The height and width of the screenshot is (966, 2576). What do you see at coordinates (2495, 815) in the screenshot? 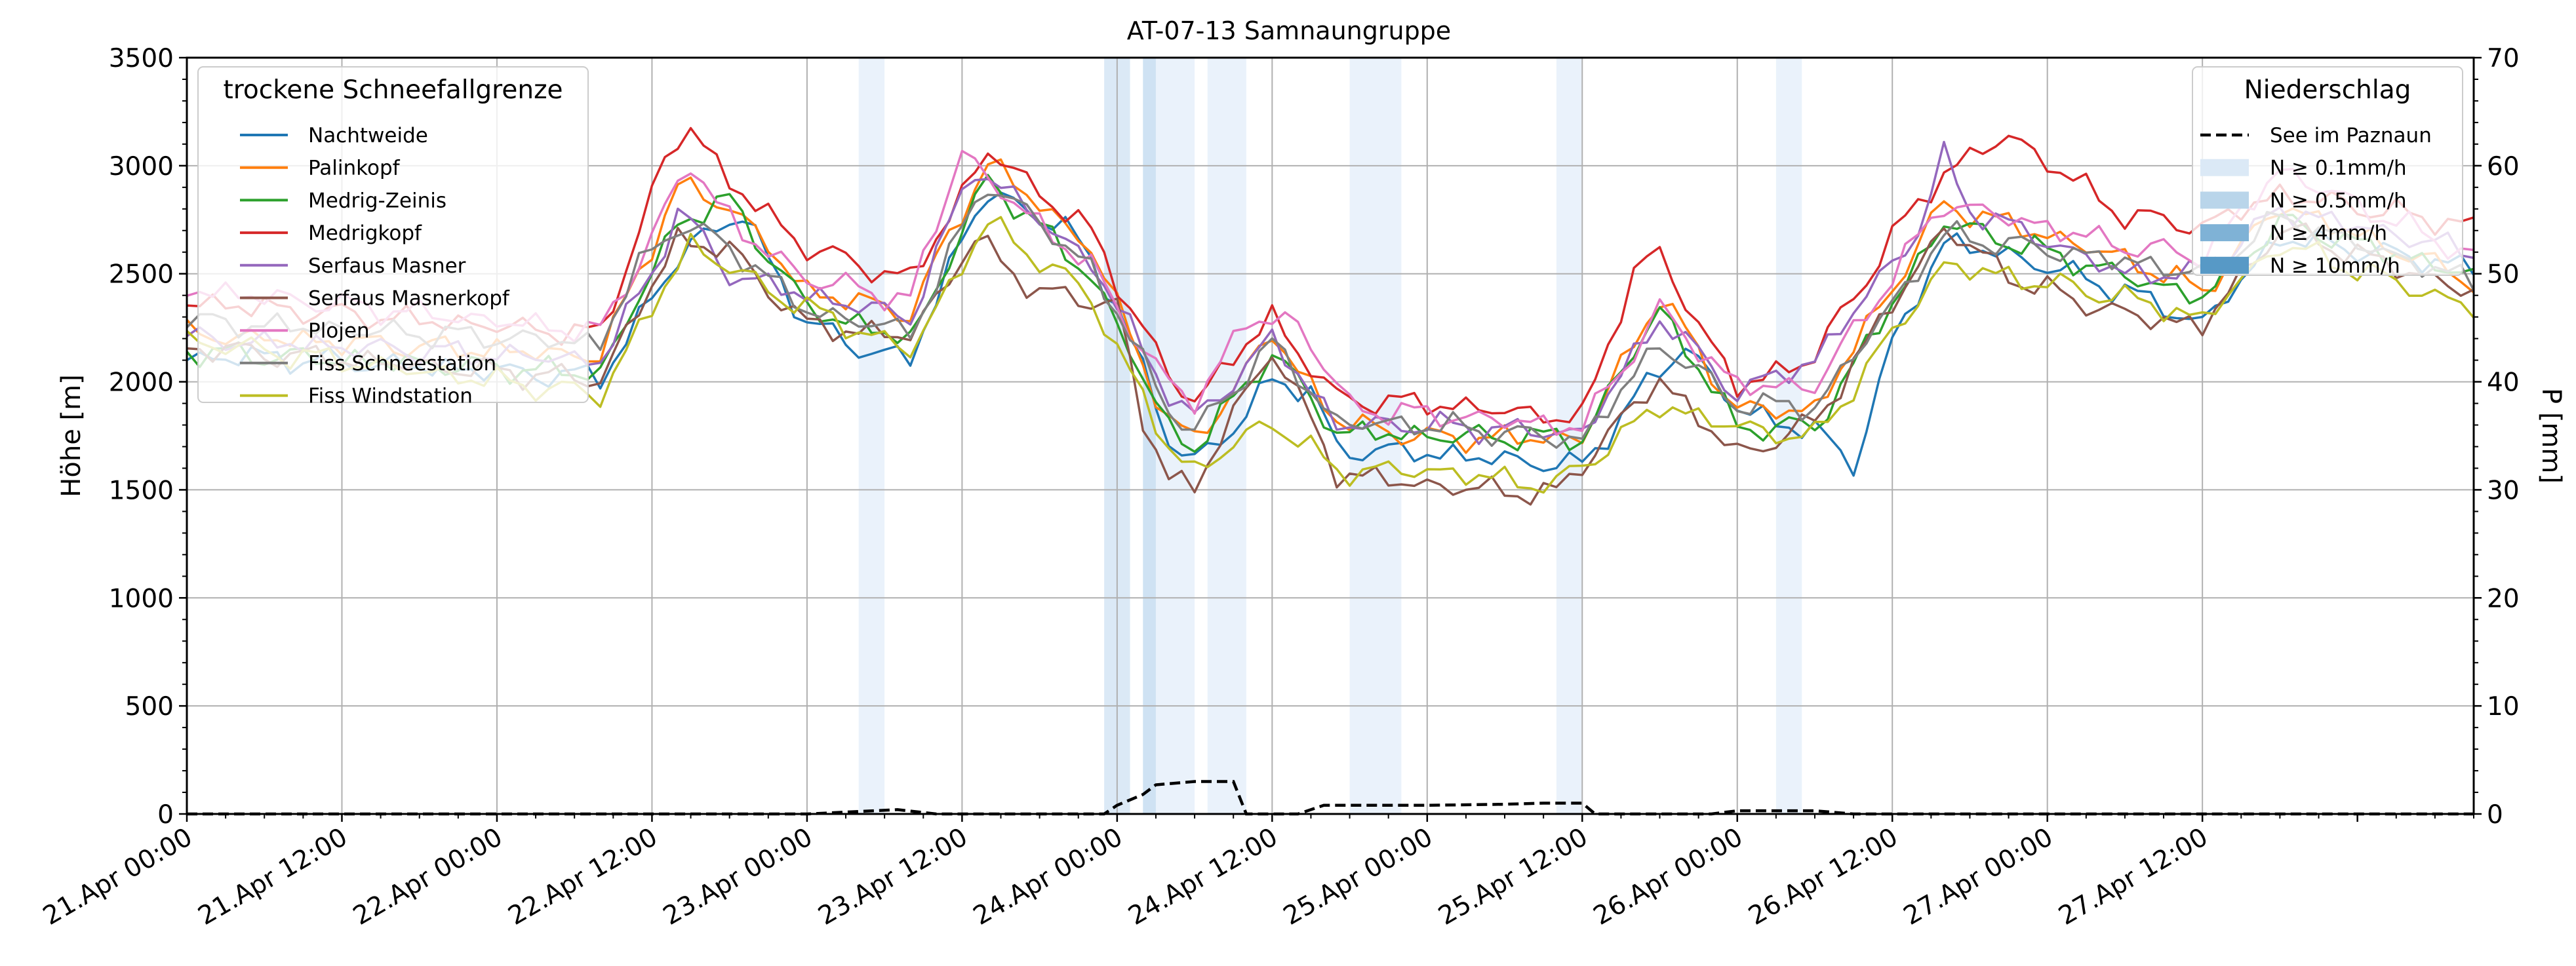
I see `y-tick-label-right: 0` at bounding box center [2495, 815].